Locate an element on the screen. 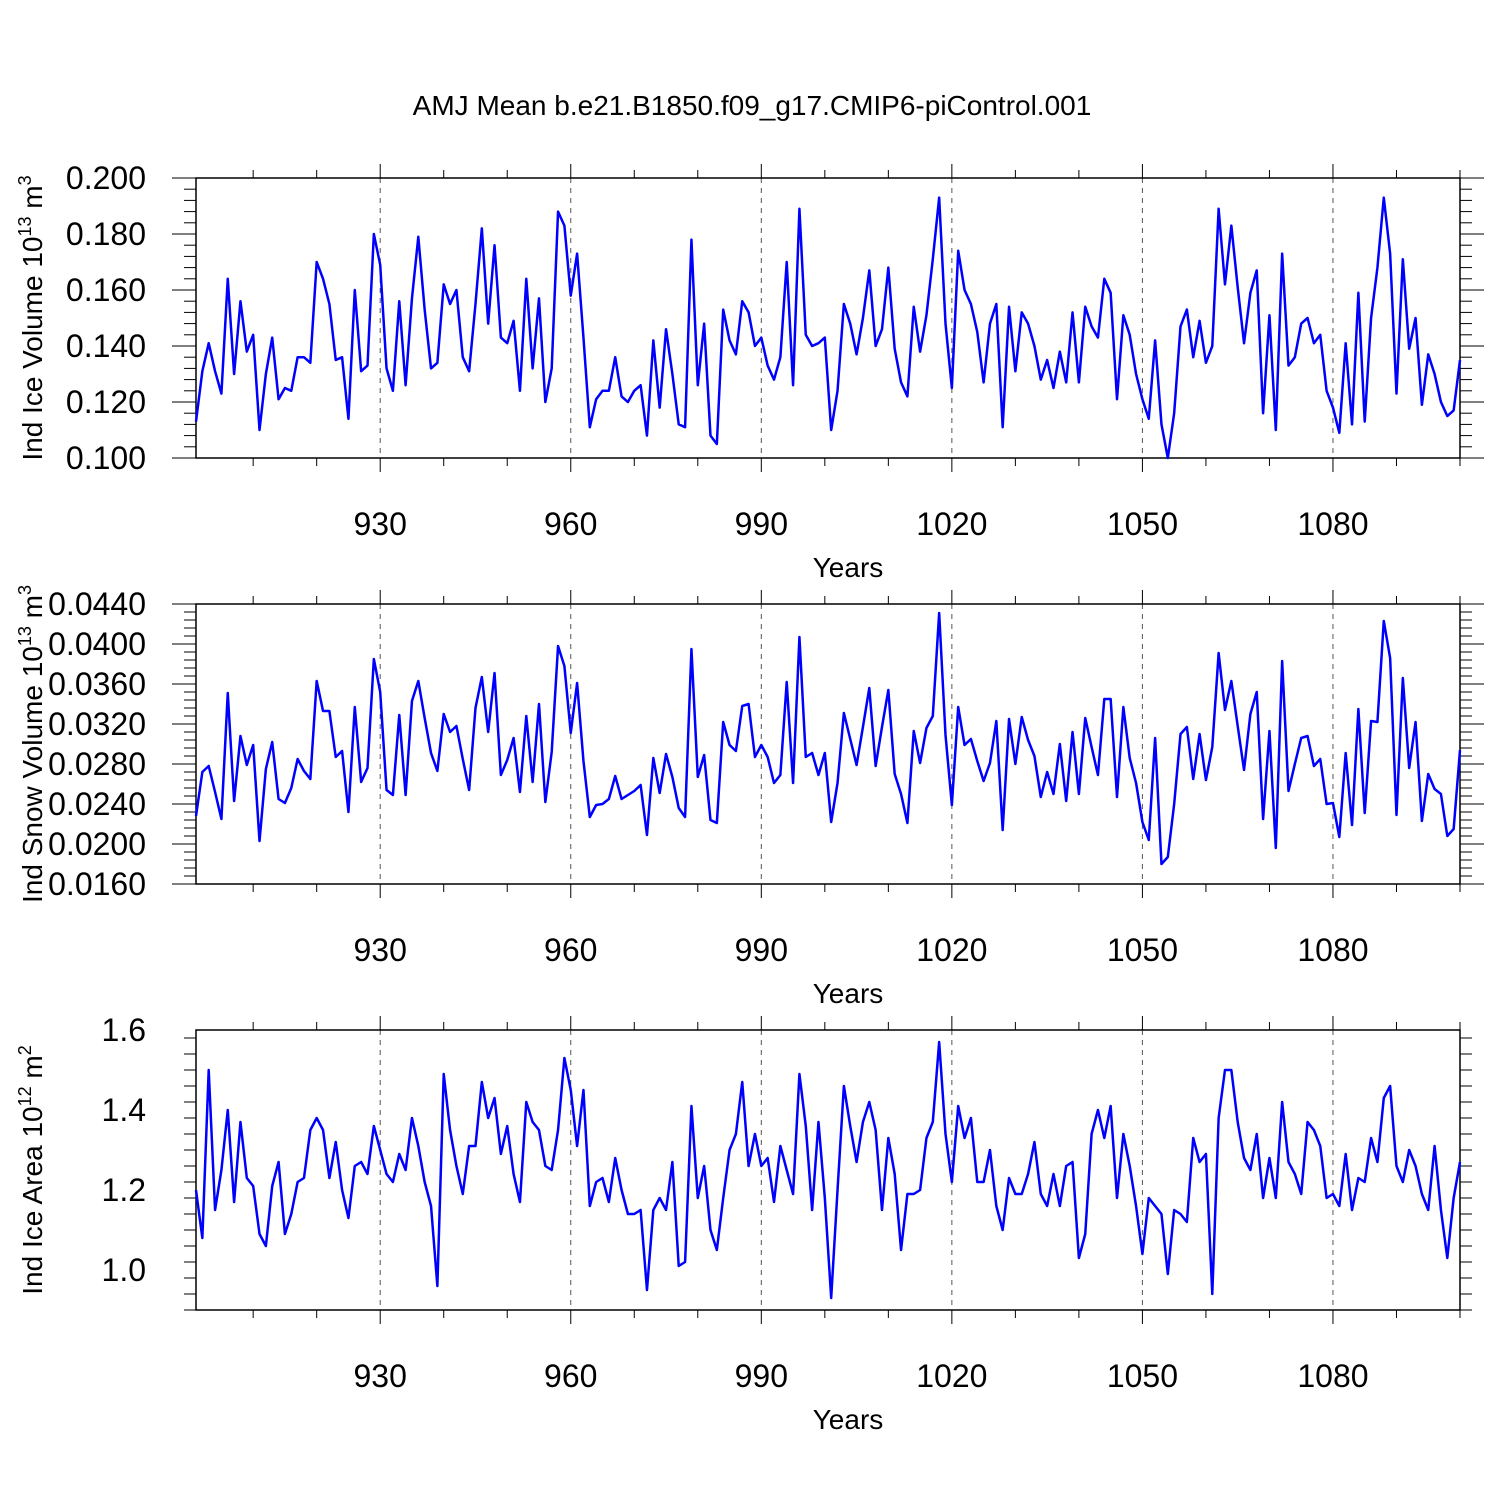 The height and width of the screenshot is (1500, 1500). y-axis-label: Ind Snow Volume 1013 m3 is located at coordinates (31, 744).